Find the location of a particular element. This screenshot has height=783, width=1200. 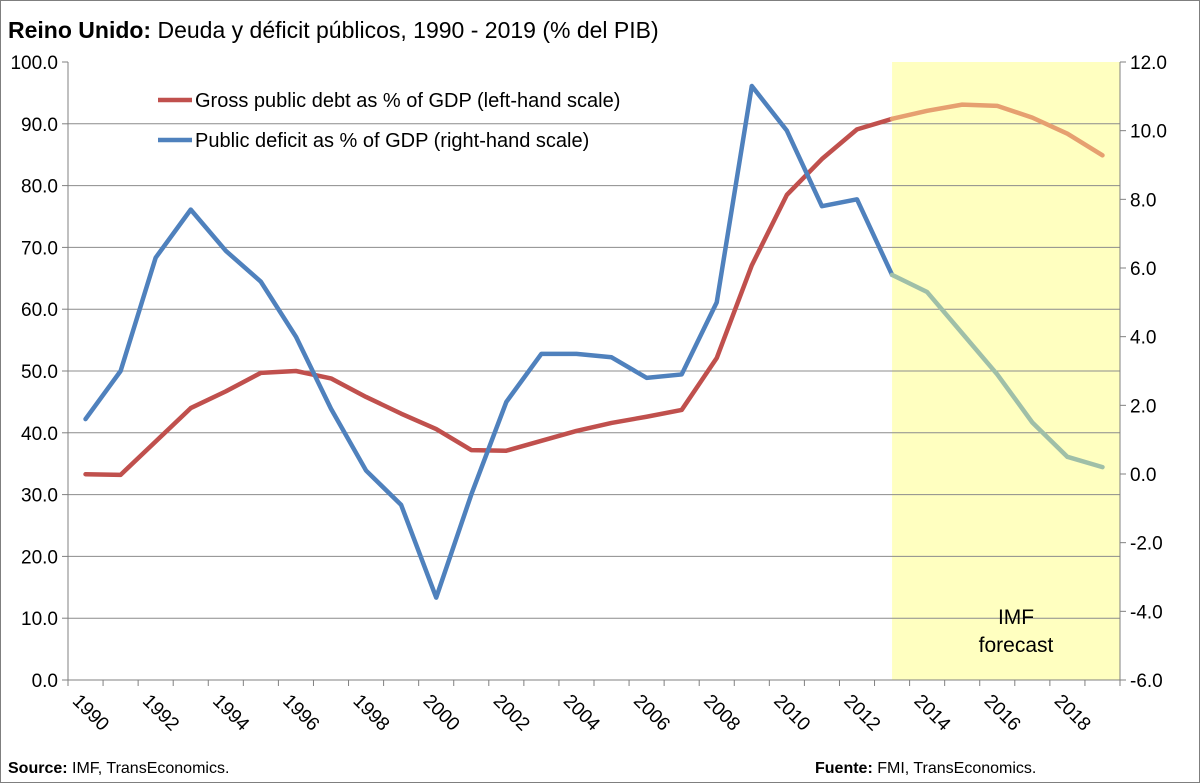

right-tick-label: 12.0 is located at coordinates (1148, 63).